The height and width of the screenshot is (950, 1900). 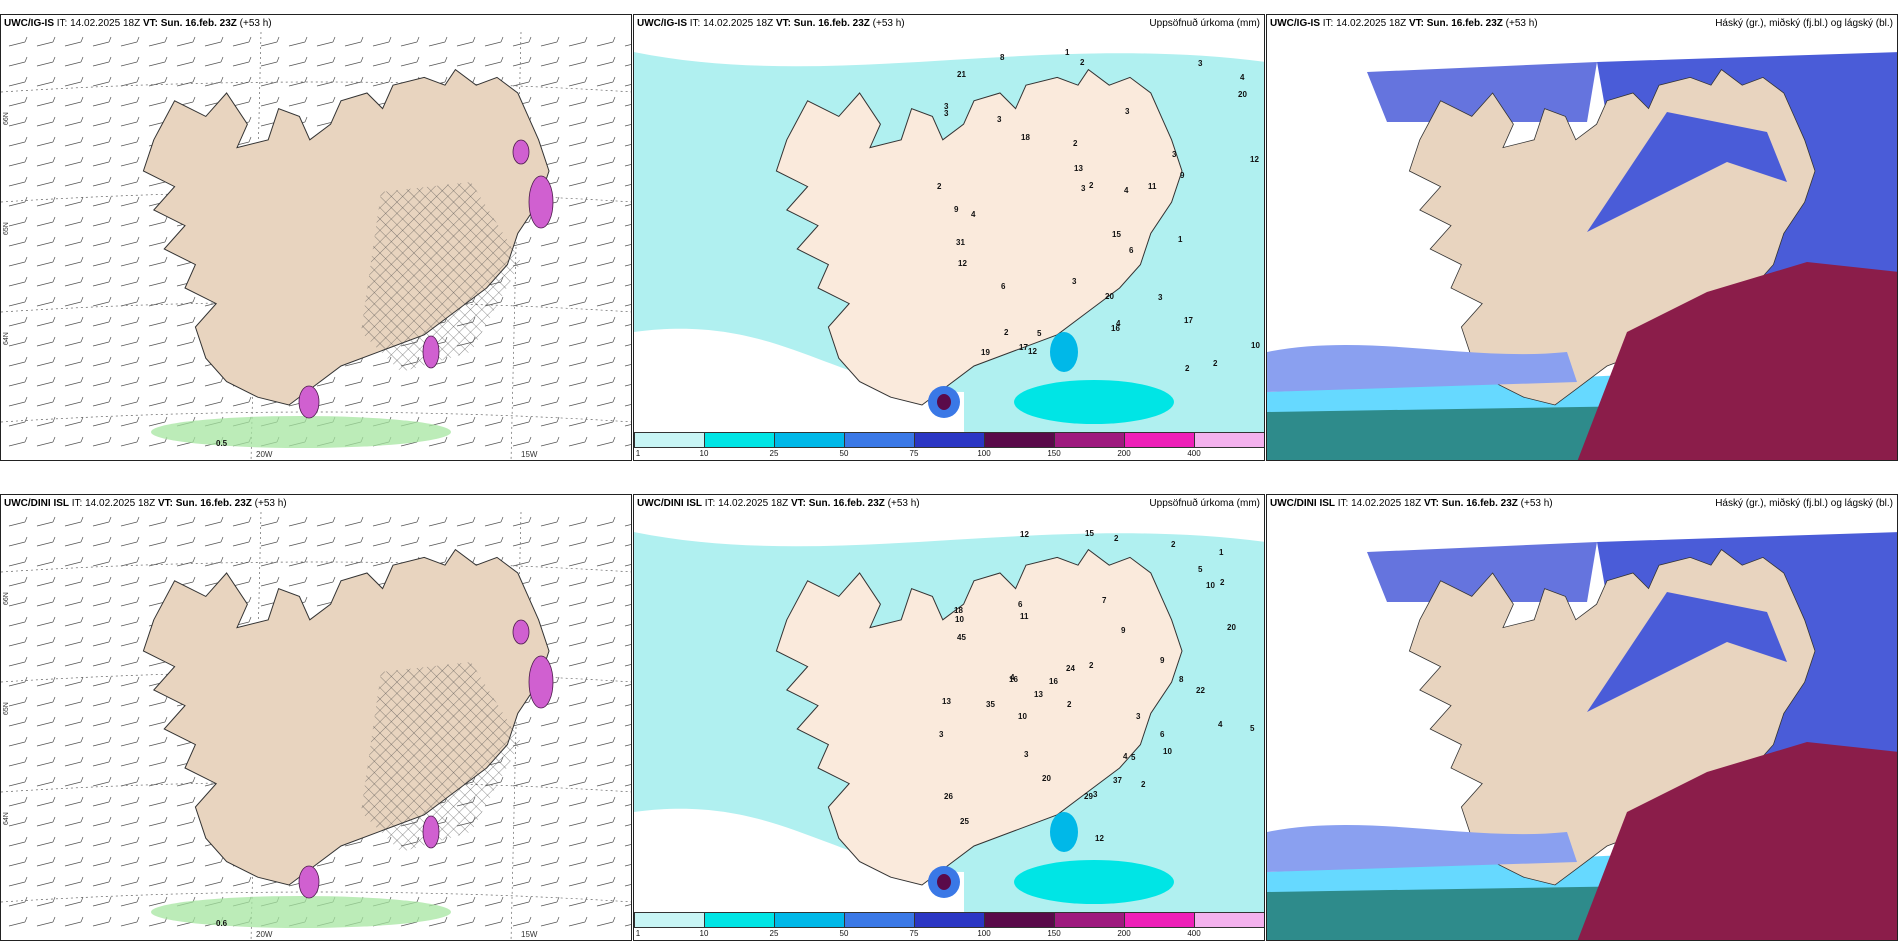 I want to click on precip-value: 25, so click(x=964, y=821).